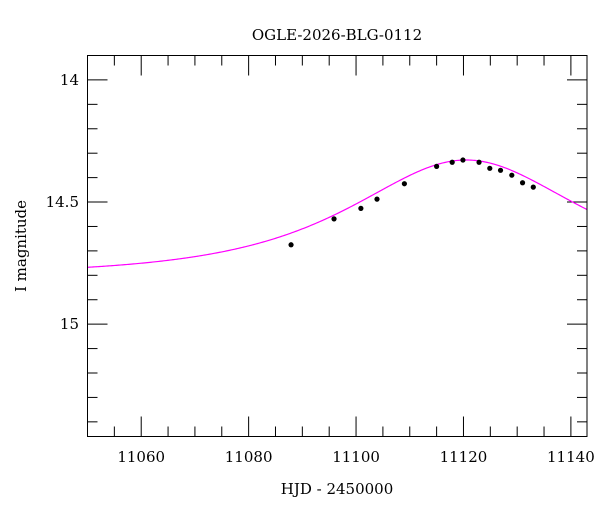  Describe the element at coordinates (249, 457) in the screenshot. I see `x-tick-label: 11080` at that location.